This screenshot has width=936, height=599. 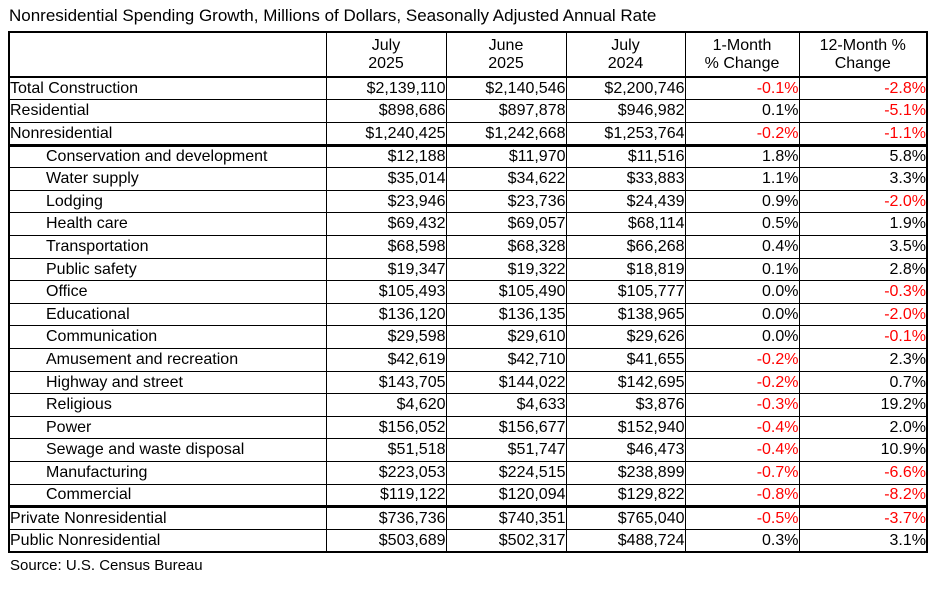 What do you see at coordinates (386, 496) in the screenshot?
I see `cell-jul-2025: $119,122` at bounding box center [386, 496].